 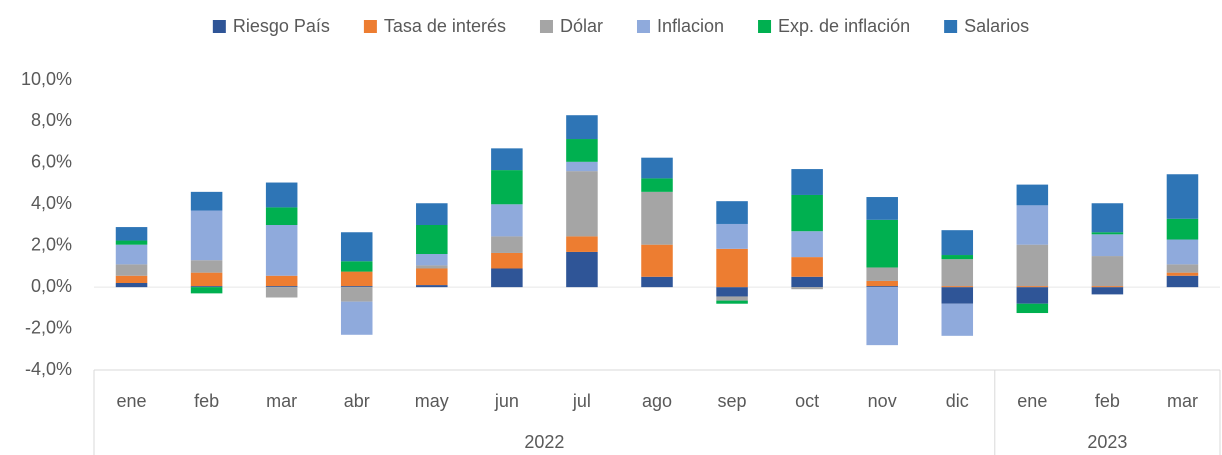 What do you see at coordinates (690, 26) in the screenshot?
I see `legend-label: Inflacion` at bounding box center [690, 26].